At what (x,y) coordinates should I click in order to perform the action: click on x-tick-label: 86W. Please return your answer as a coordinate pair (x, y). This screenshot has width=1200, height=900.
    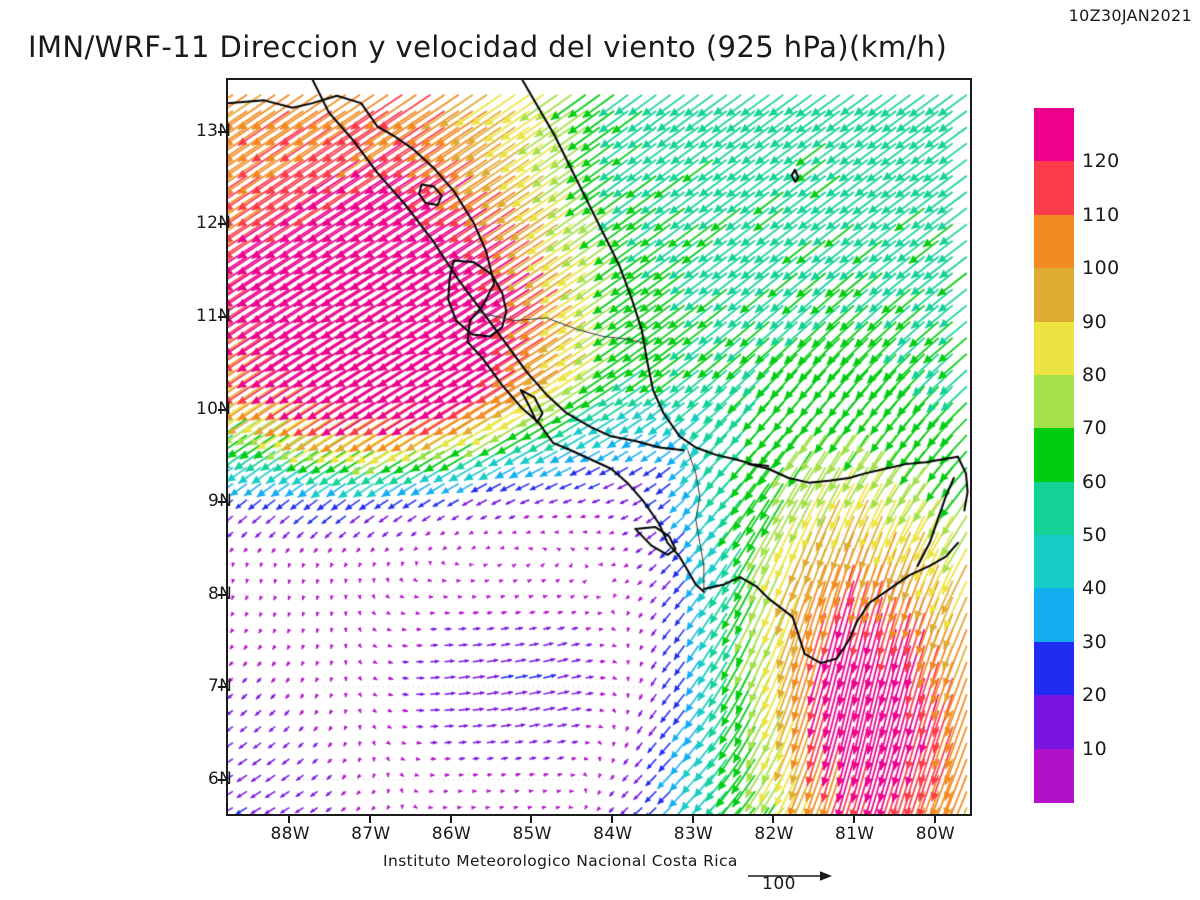
    Looking at the image, I should click on (451, 834).